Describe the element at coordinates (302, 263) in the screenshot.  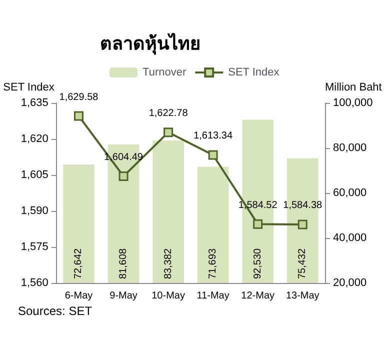
I see `data-label: 75,432` at that location.